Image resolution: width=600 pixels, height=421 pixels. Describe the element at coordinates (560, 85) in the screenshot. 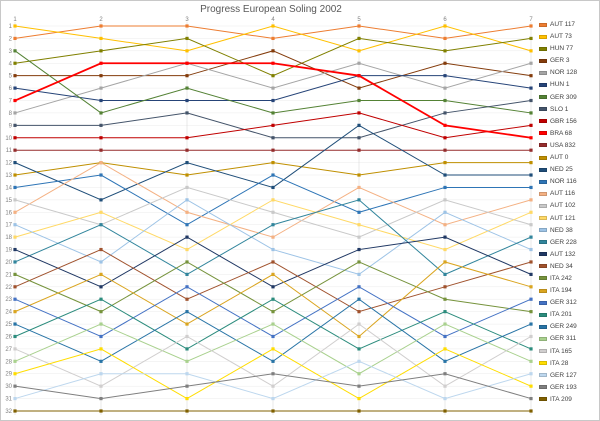

I see `legend-label: HUN 1` at that location.